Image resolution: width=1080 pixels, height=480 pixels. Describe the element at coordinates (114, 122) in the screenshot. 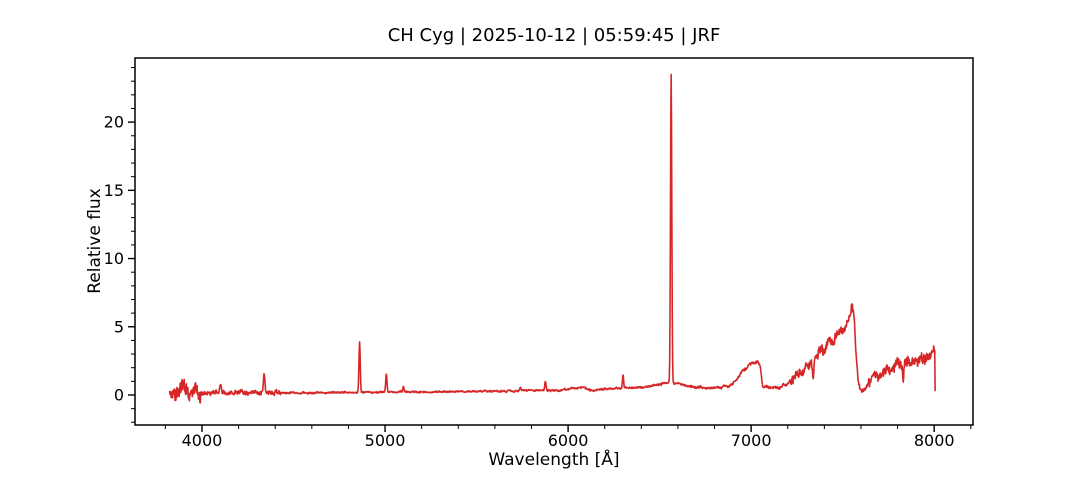

I see `y-tick-label: 20` at that location.